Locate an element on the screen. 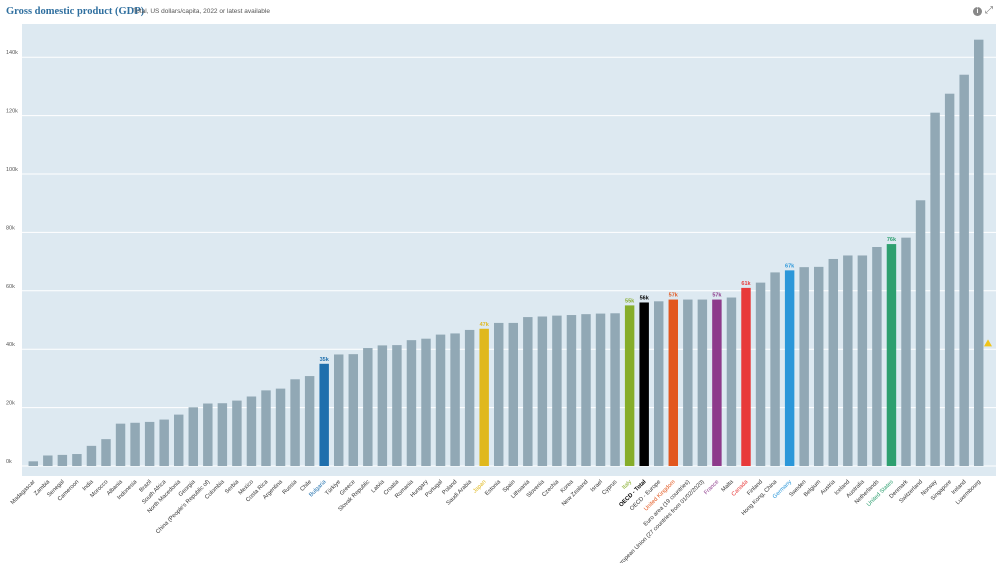  y-tick-label: 40k is located at coordinates (10, 345).